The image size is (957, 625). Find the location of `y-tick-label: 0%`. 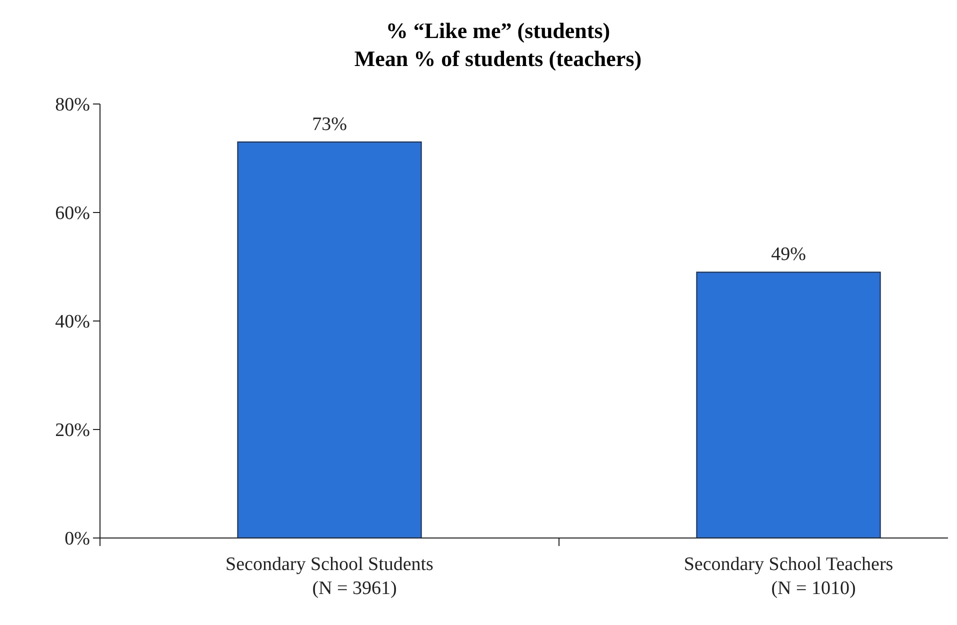

y-tick-label: 0% is located at coordinates (77, 539).